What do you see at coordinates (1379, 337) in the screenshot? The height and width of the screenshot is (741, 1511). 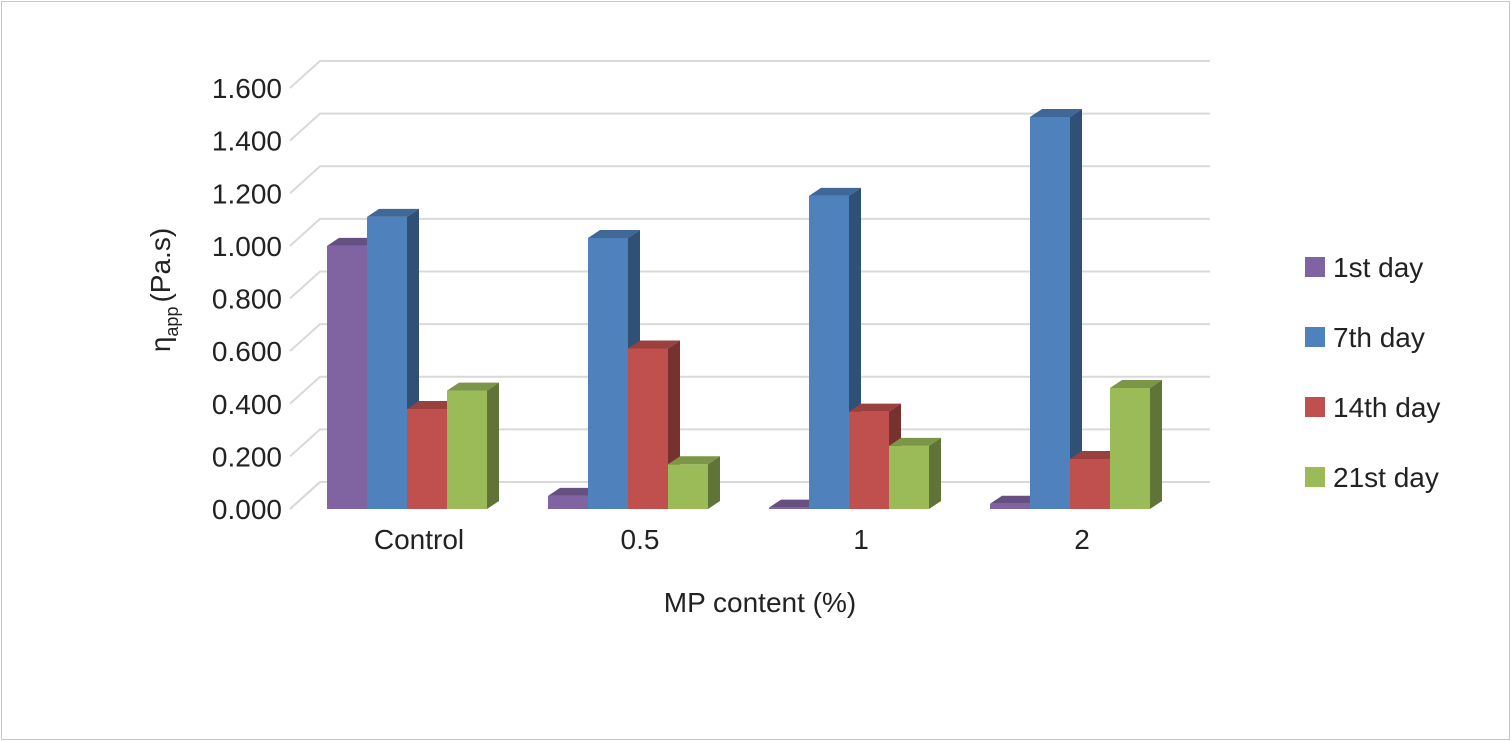 I see `legend-label: 7th day` at bounding box center [1379, 337].